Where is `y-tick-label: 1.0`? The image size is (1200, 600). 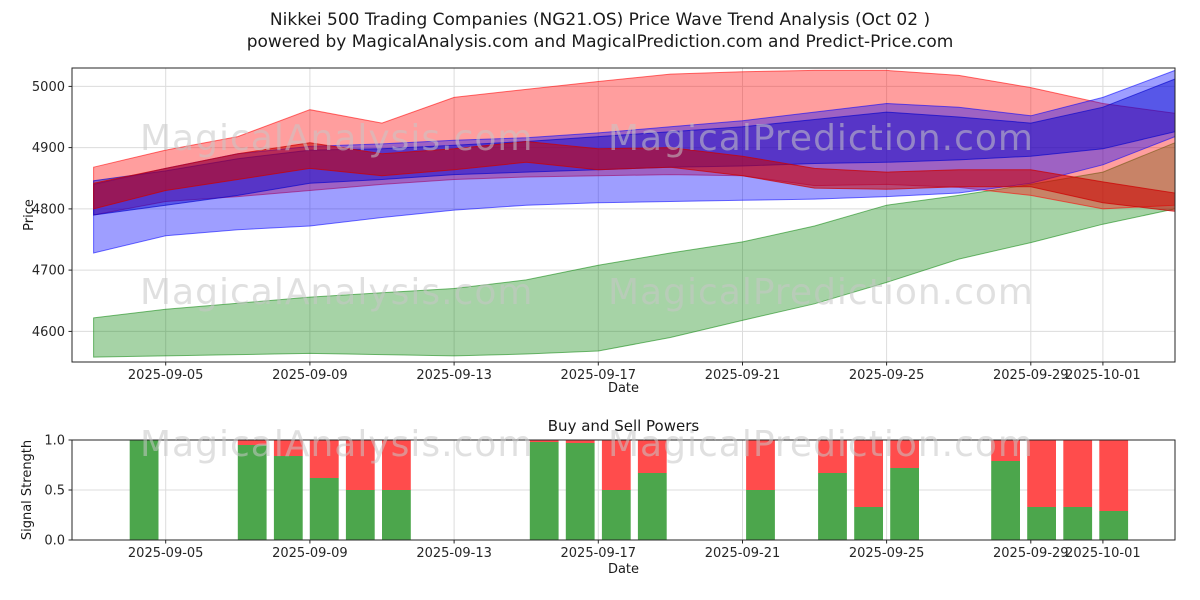
y-tick-label: 1.0 is located at coordinates (54, 441).